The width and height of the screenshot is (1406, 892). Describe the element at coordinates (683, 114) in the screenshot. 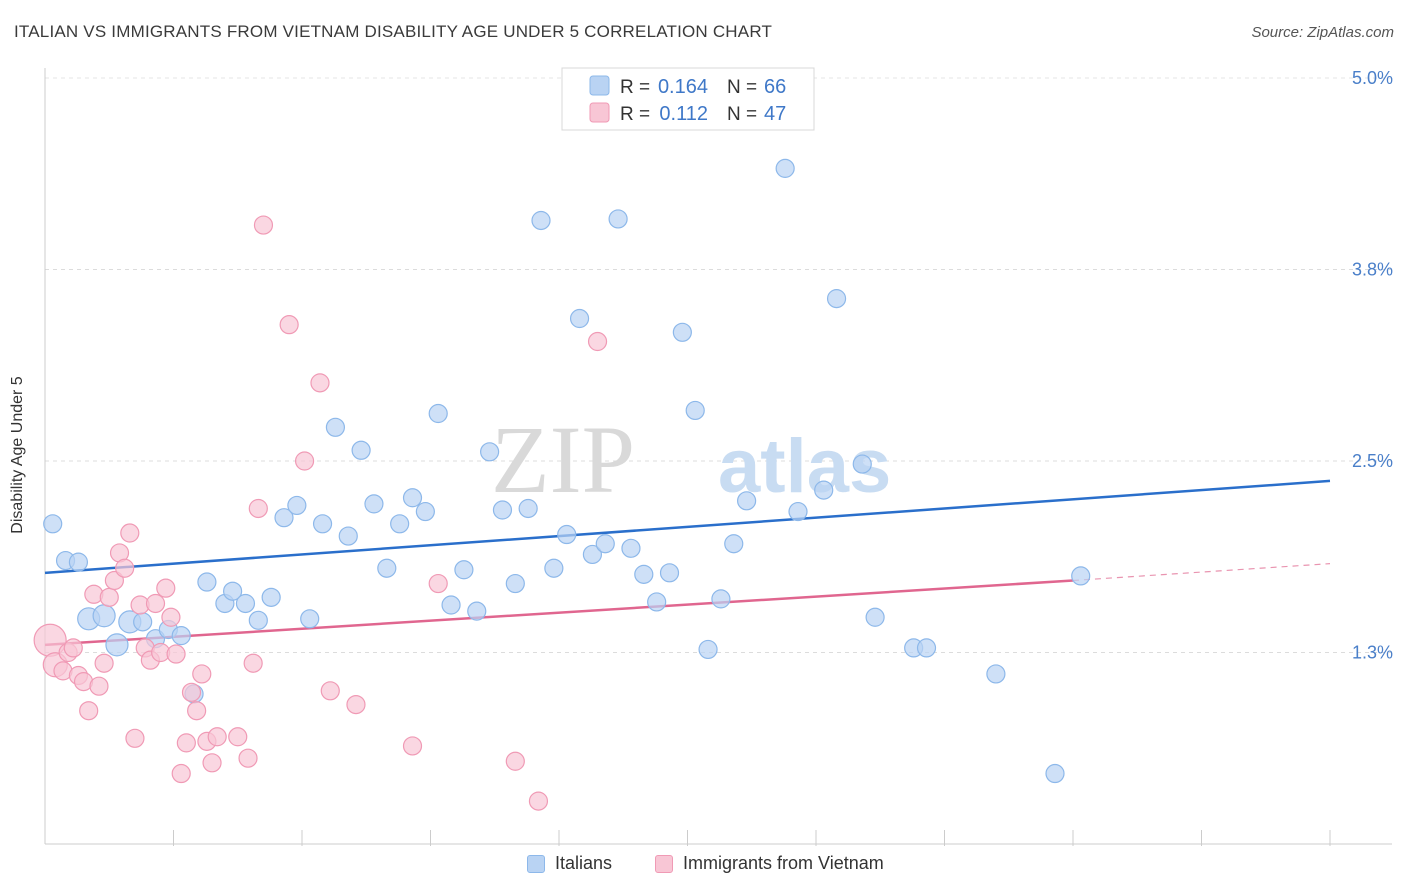

I see `legend-r-value-1: 0.112` at that location.